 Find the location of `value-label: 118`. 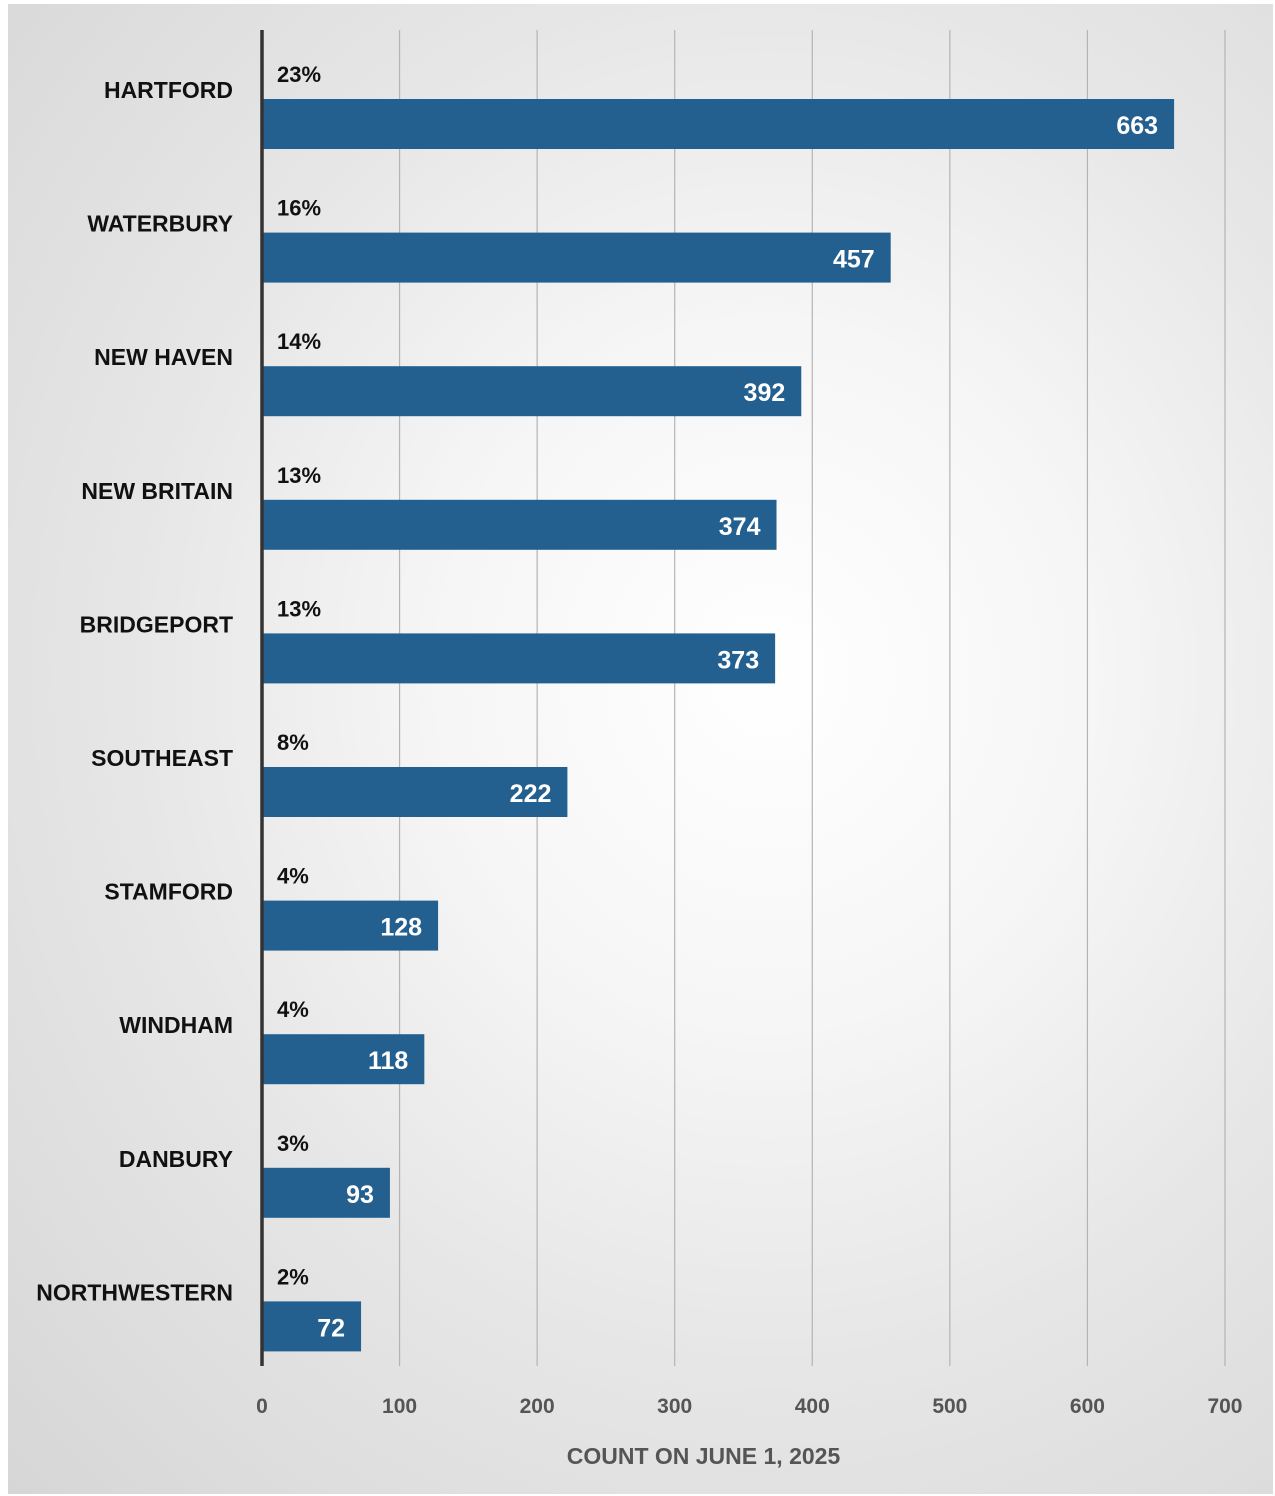

value-label: 118 is located at coordinates (388, 1061).